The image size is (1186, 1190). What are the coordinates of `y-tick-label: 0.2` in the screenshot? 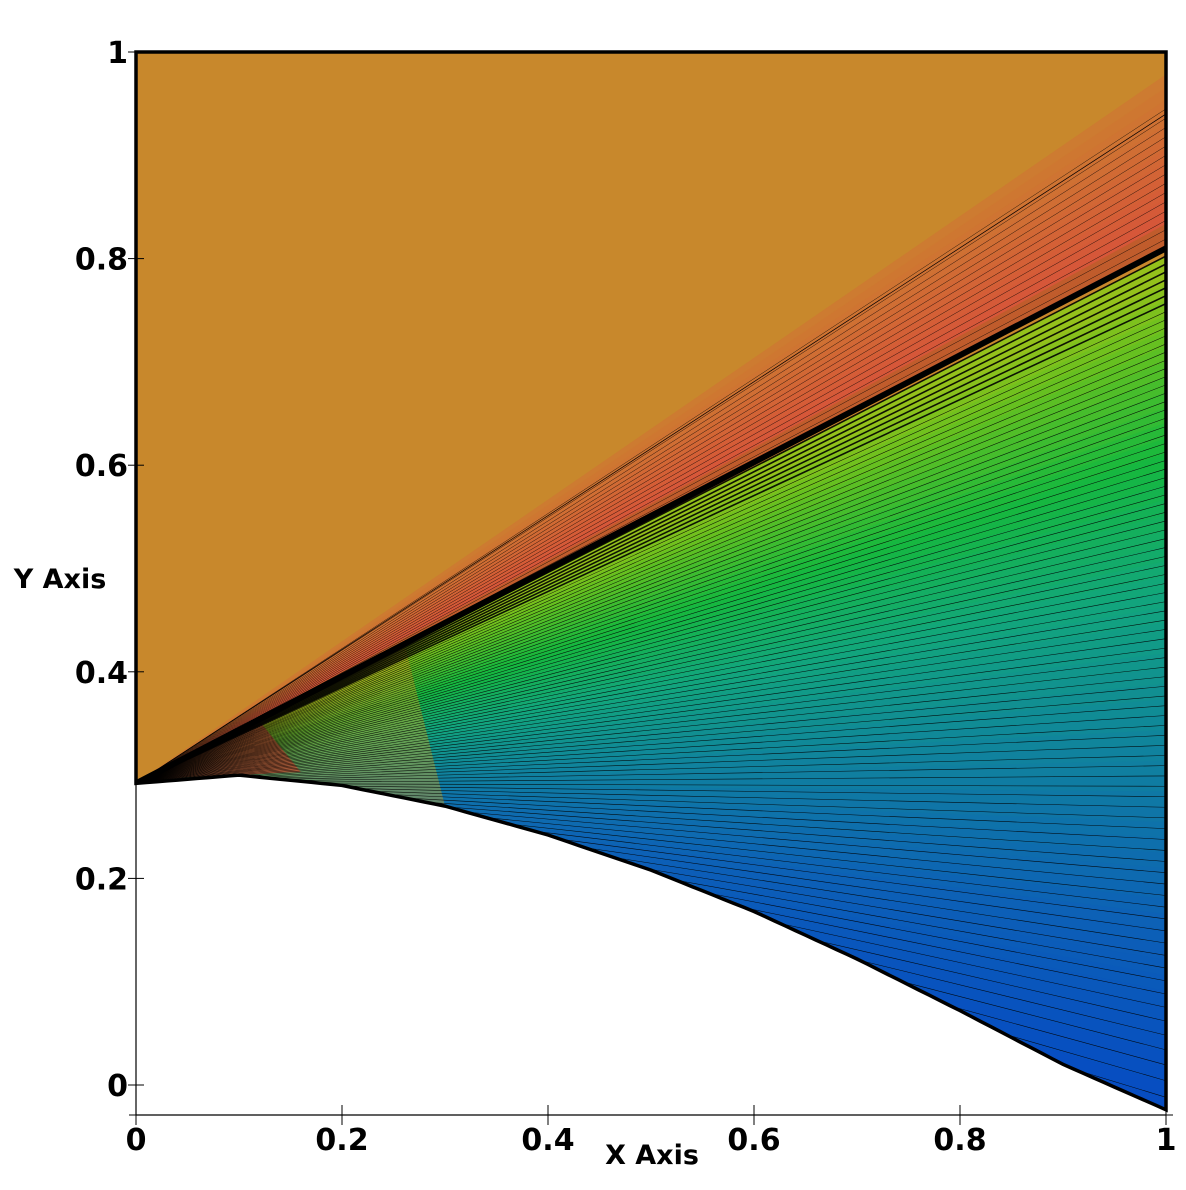 It's located at (101, 879).